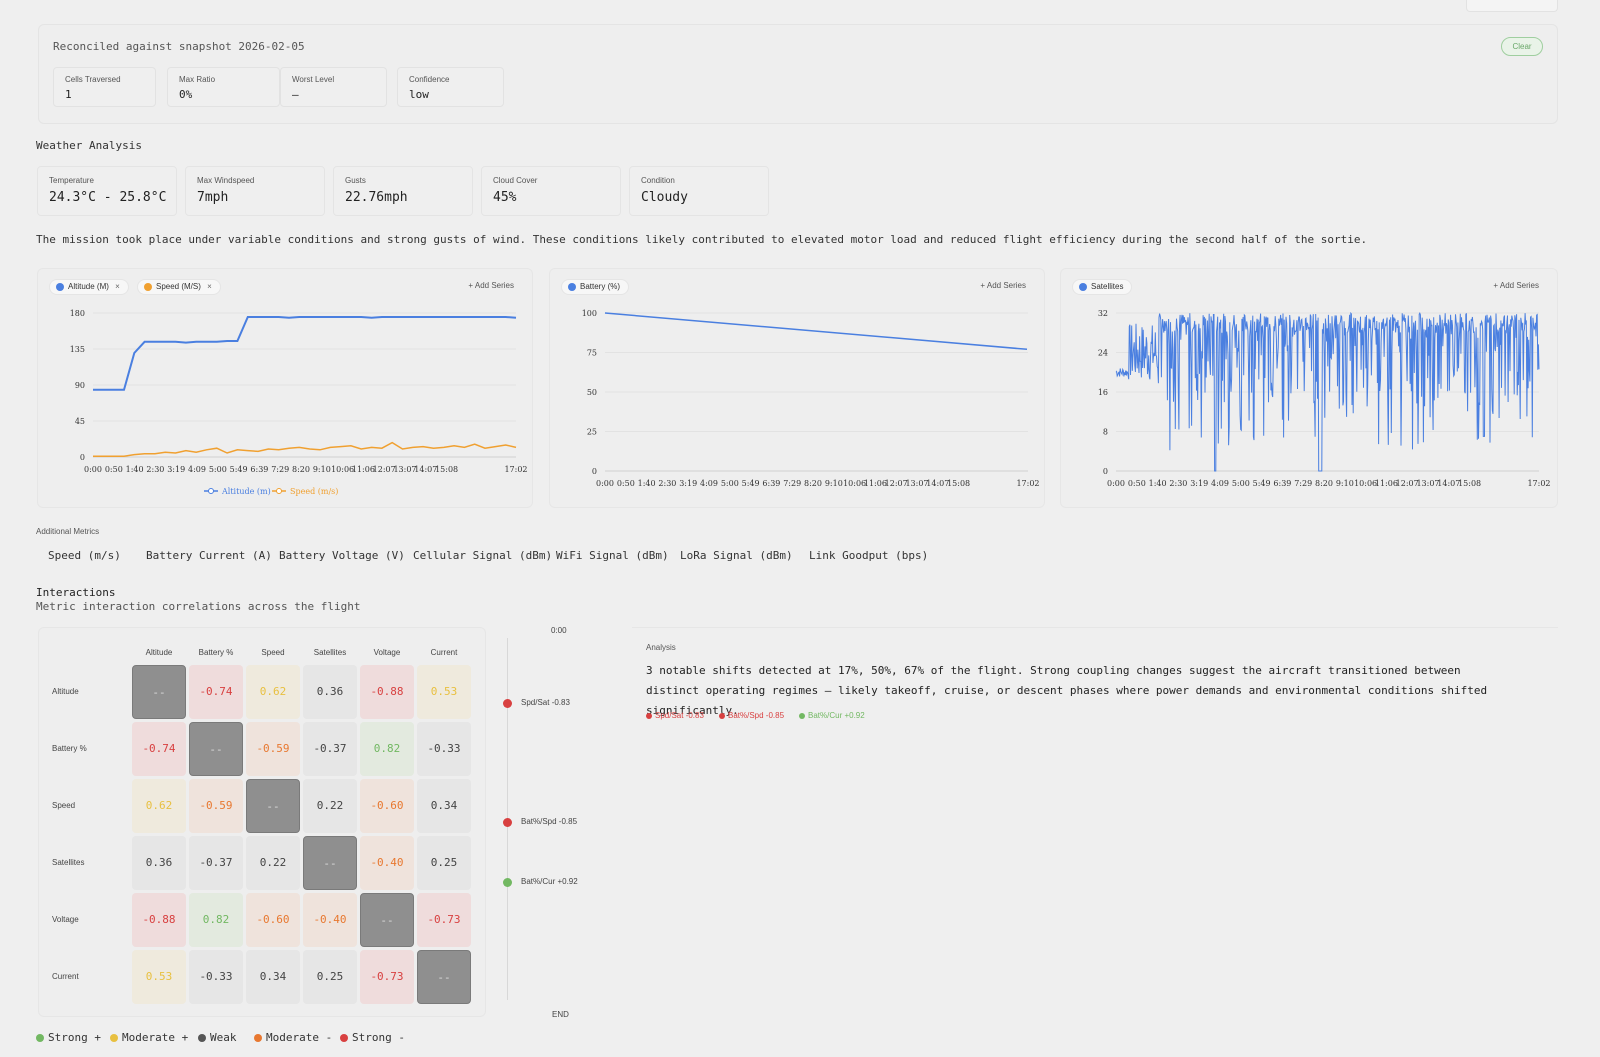 Image resolution: width=1600 pixels, height=1057 pixels. What do you see at coordinates (836, 715) in the screenshot?
I see `shift-tag-label: Bat%/Cur +0.92` at bounding box center [836, 715].